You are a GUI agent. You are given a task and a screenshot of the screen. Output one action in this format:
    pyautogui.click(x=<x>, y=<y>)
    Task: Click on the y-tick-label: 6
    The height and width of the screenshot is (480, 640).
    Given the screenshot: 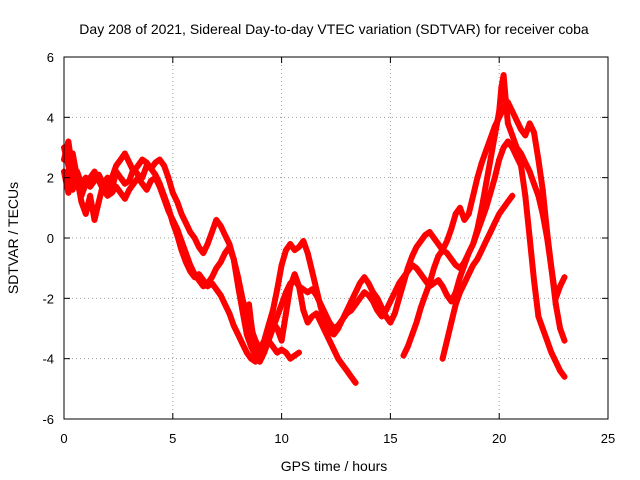 What is the action you would take?
    pyautogui.click(x=50, y=57)
    